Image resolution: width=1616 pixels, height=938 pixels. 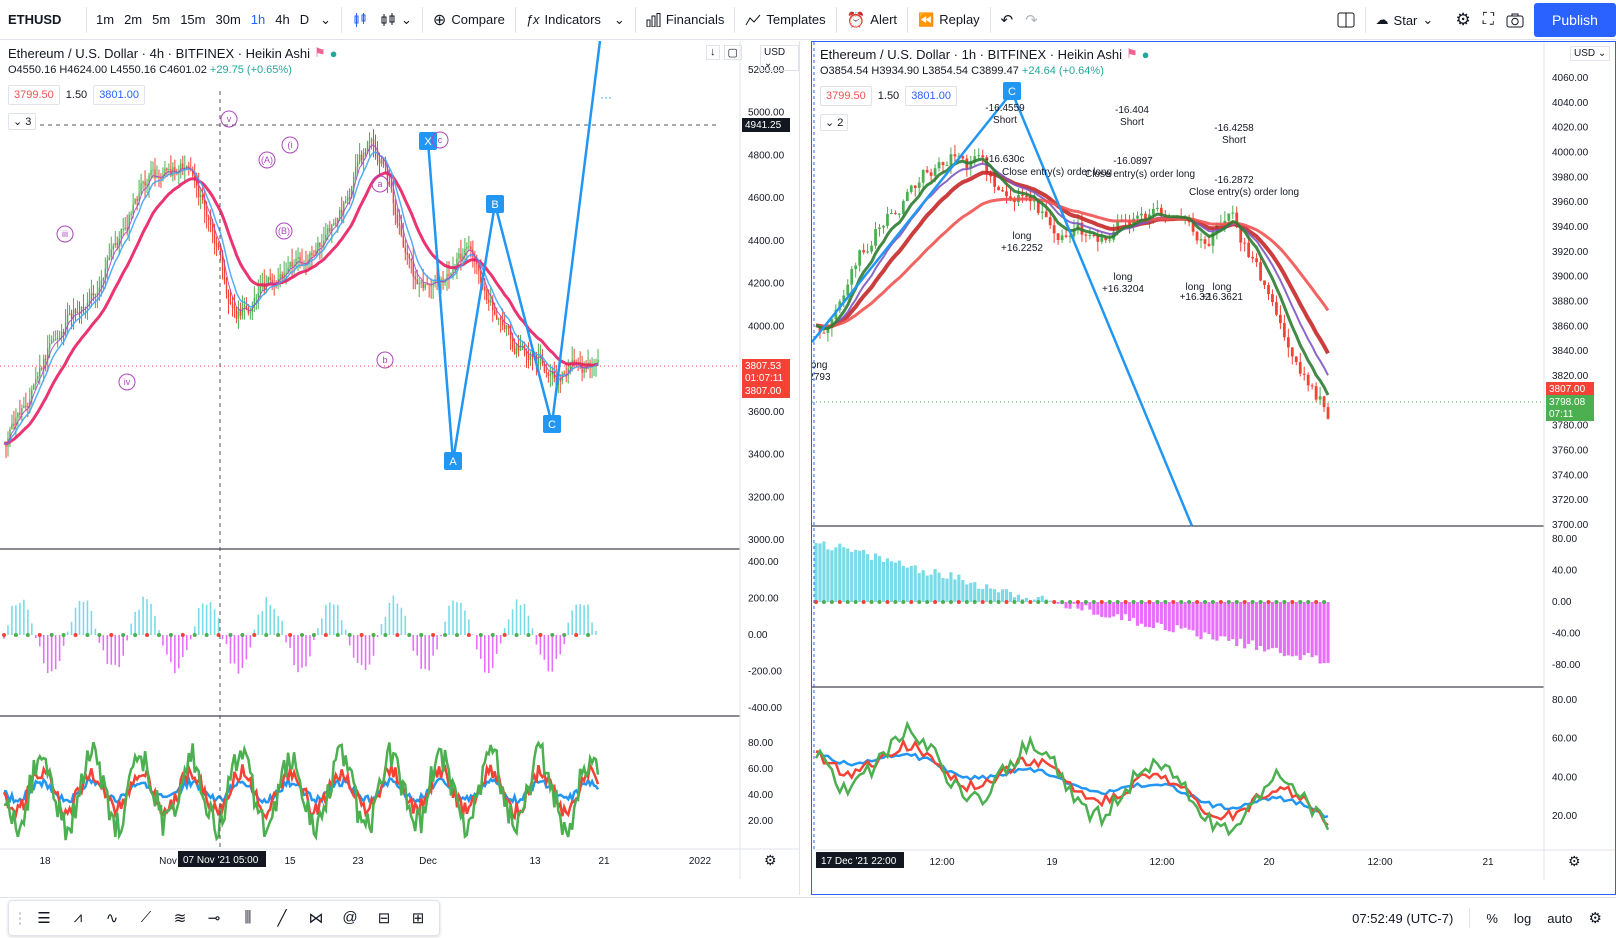 I want to click on symbol-search: ETHUSD, so click(x=35, y=19).